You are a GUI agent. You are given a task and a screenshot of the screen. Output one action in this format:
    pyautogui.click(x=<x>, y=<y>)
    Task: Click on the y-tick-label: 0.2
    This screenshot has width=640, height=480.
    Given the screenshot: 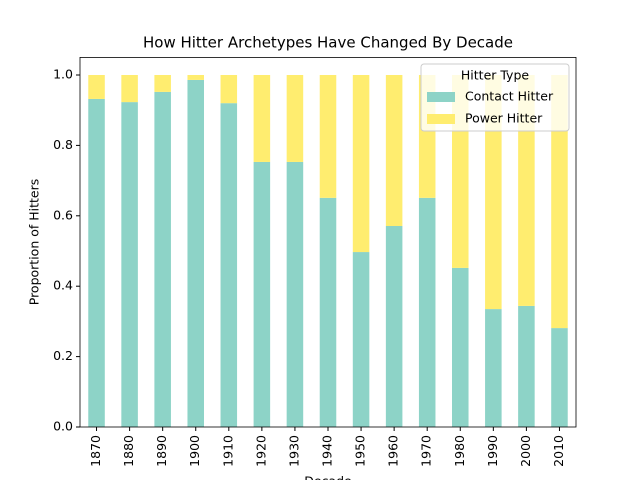 What is the action you would take?
    pyautogui.click(x=63, y=355)
    